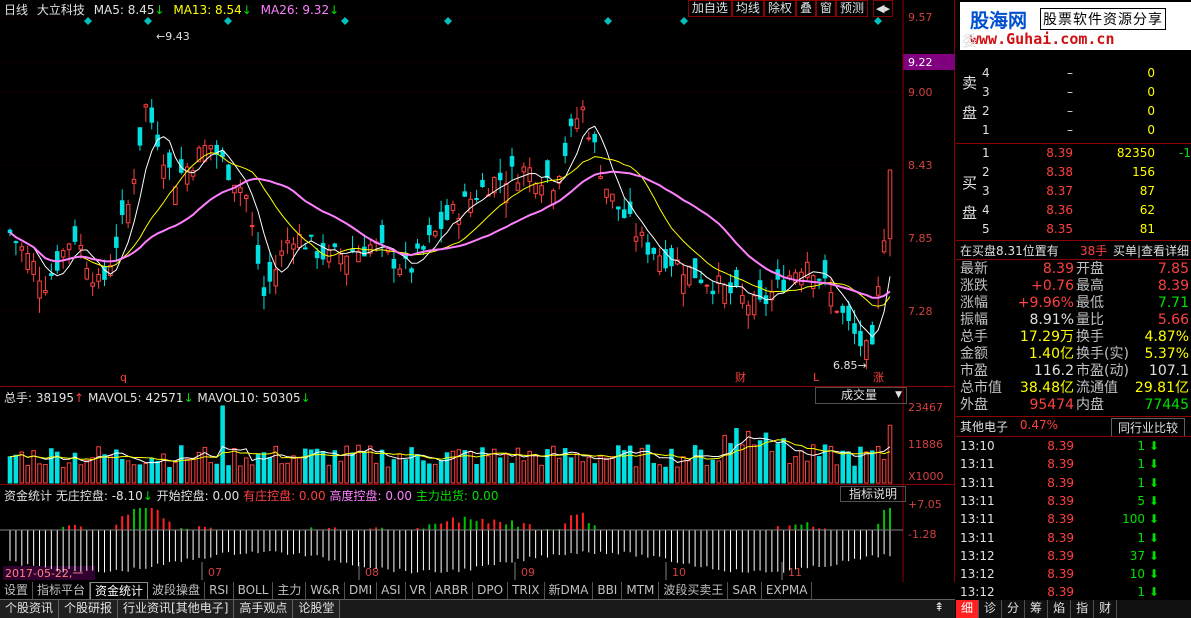  I want to click on indicator-tab-2: 资金统计, so click(119, 590).